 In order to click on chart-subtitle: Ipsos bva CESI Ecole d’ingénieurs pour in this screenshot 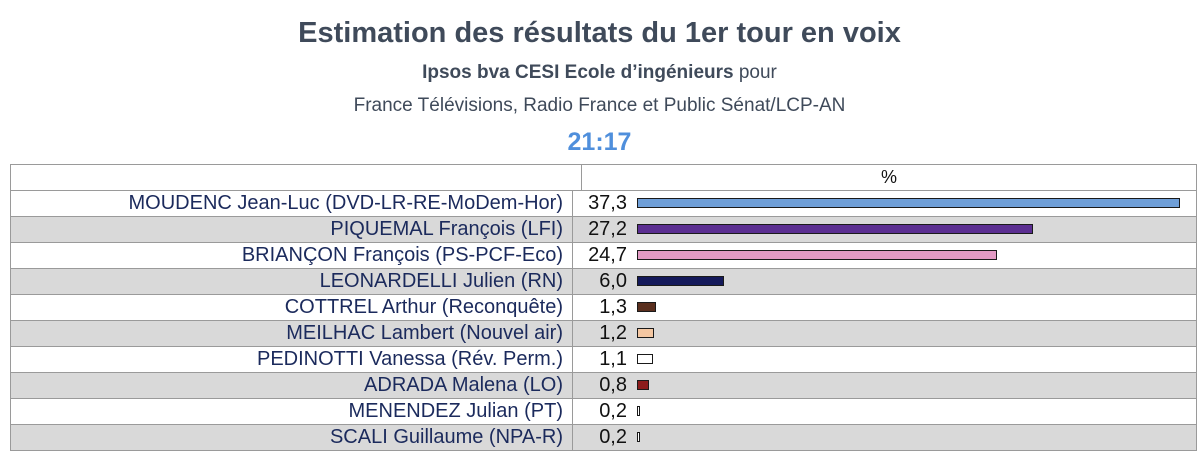, I will do `click(599, 73)`.